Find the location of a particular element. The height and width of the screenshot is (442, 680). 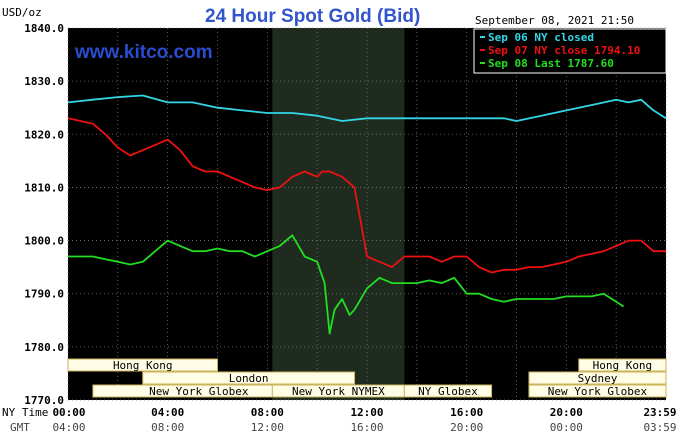

y-tick-label: 1820.0 is located at coordinates (44, 134).